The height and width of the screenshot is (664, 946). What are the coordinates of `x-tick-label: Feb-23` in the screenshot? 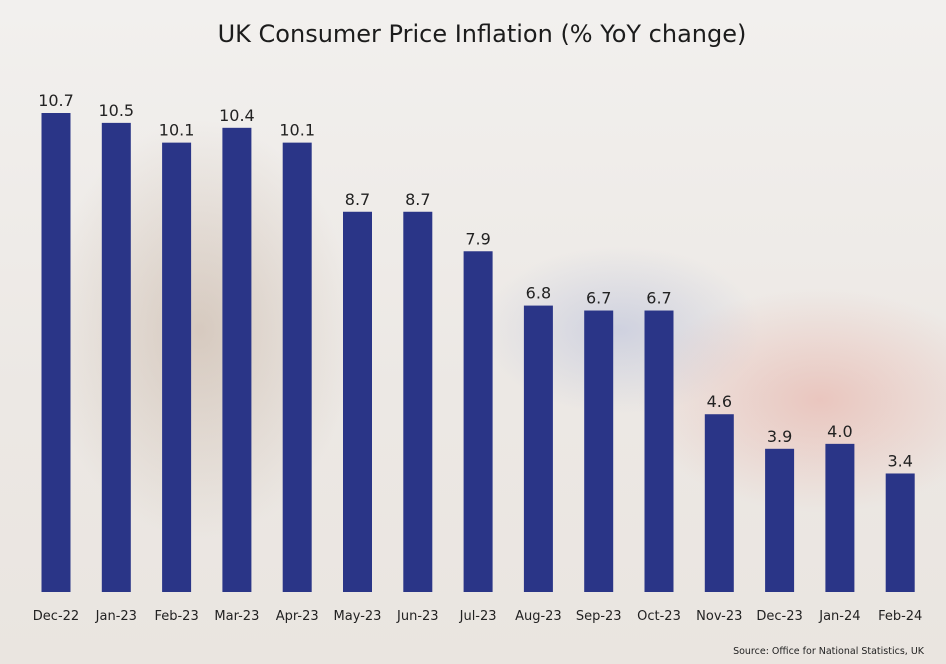 It's located at (176, 616).